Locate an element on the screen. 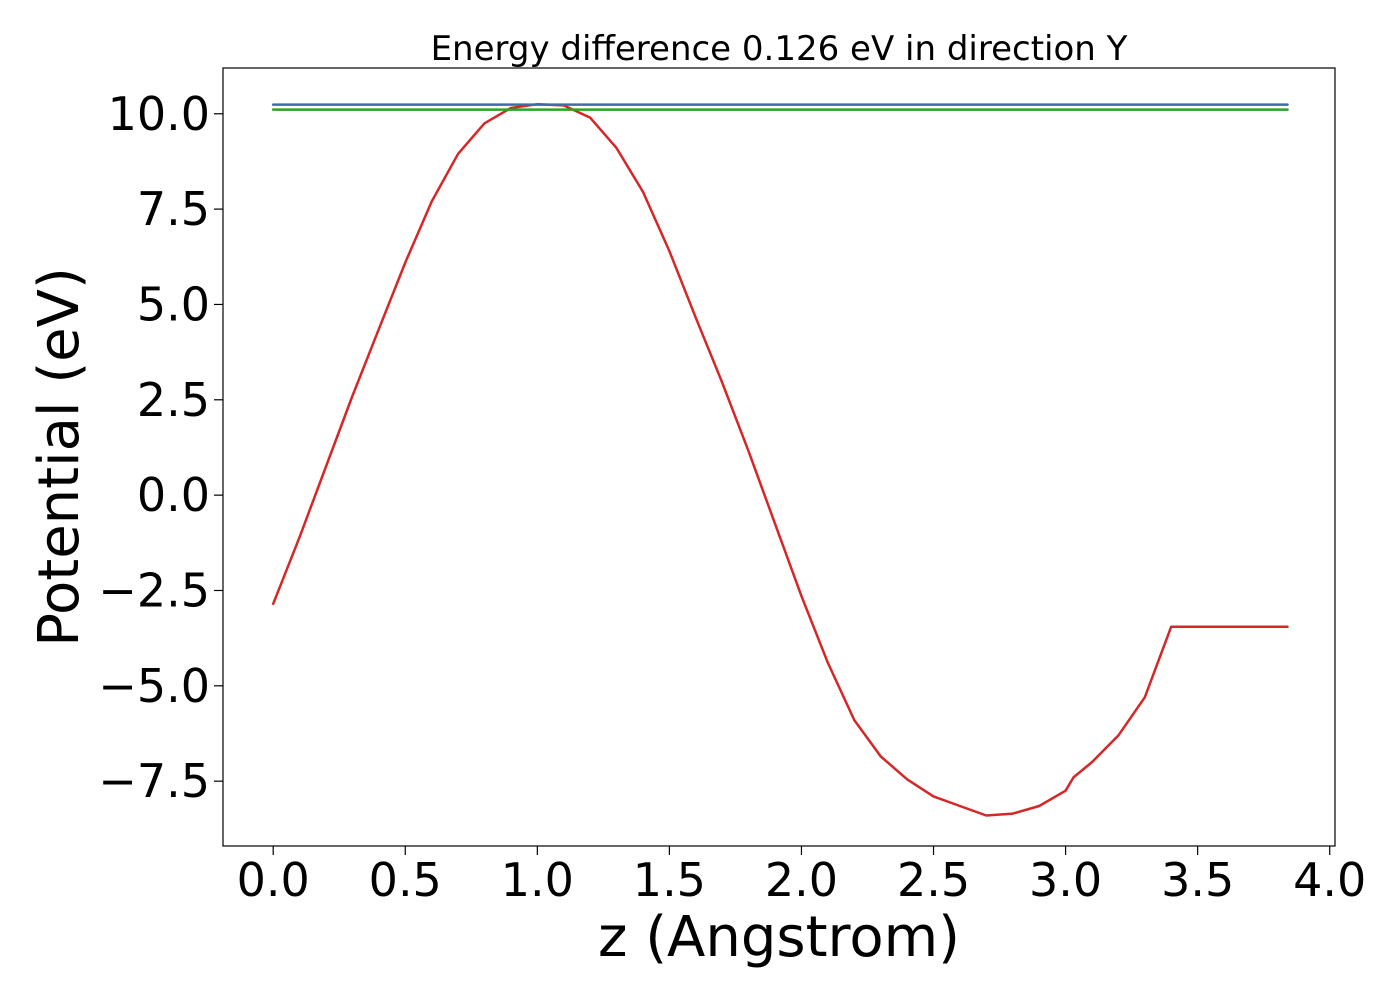 This screenshot has height=1000, width=1400. x-tick-label: 2.0 is located at coordinates (801, 880).